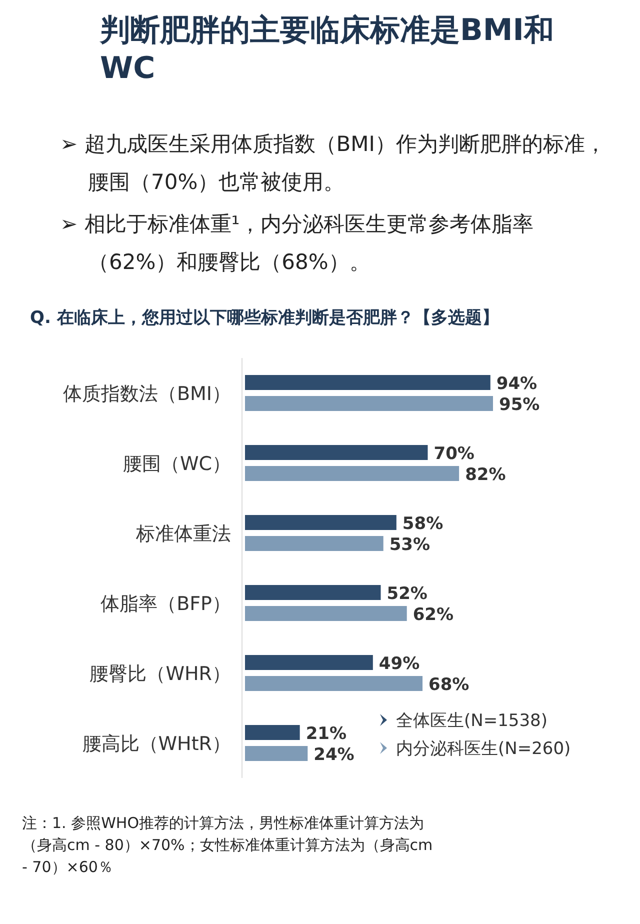  I want to click on annotation: ➢ 超九成医生采用体质指数（BMI）作为判断肥胖的标准，腰围（70%）也常被使用。, so click(333, 163).